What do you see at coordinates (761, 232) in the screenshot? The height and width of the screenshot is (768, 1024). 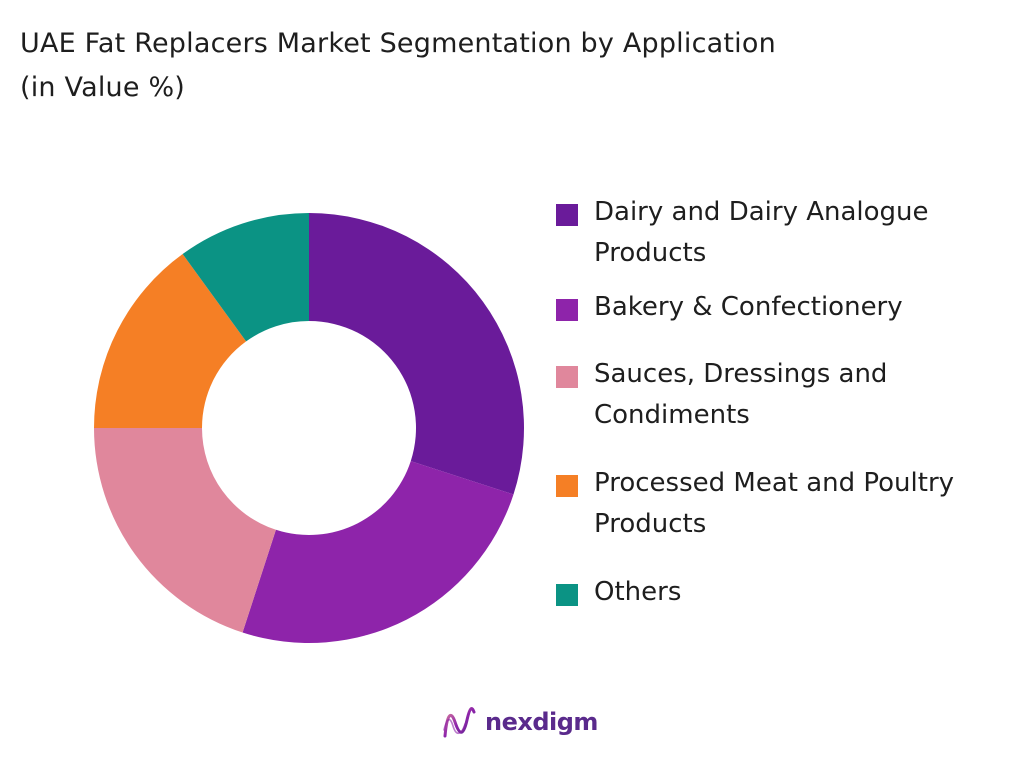 I see `legend-label-dairy: Dairy and Dairy Analogue Products` at bounding box center [761, 232].